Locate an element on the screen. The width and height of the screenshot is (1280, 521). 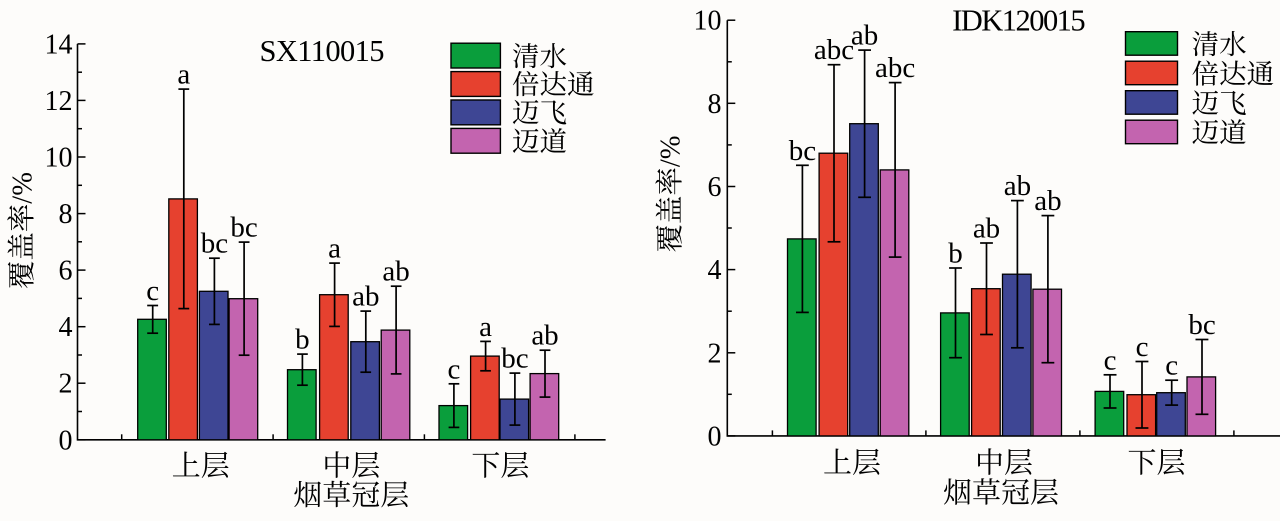
svg-text: 12 is located at coordinates (59, 101).